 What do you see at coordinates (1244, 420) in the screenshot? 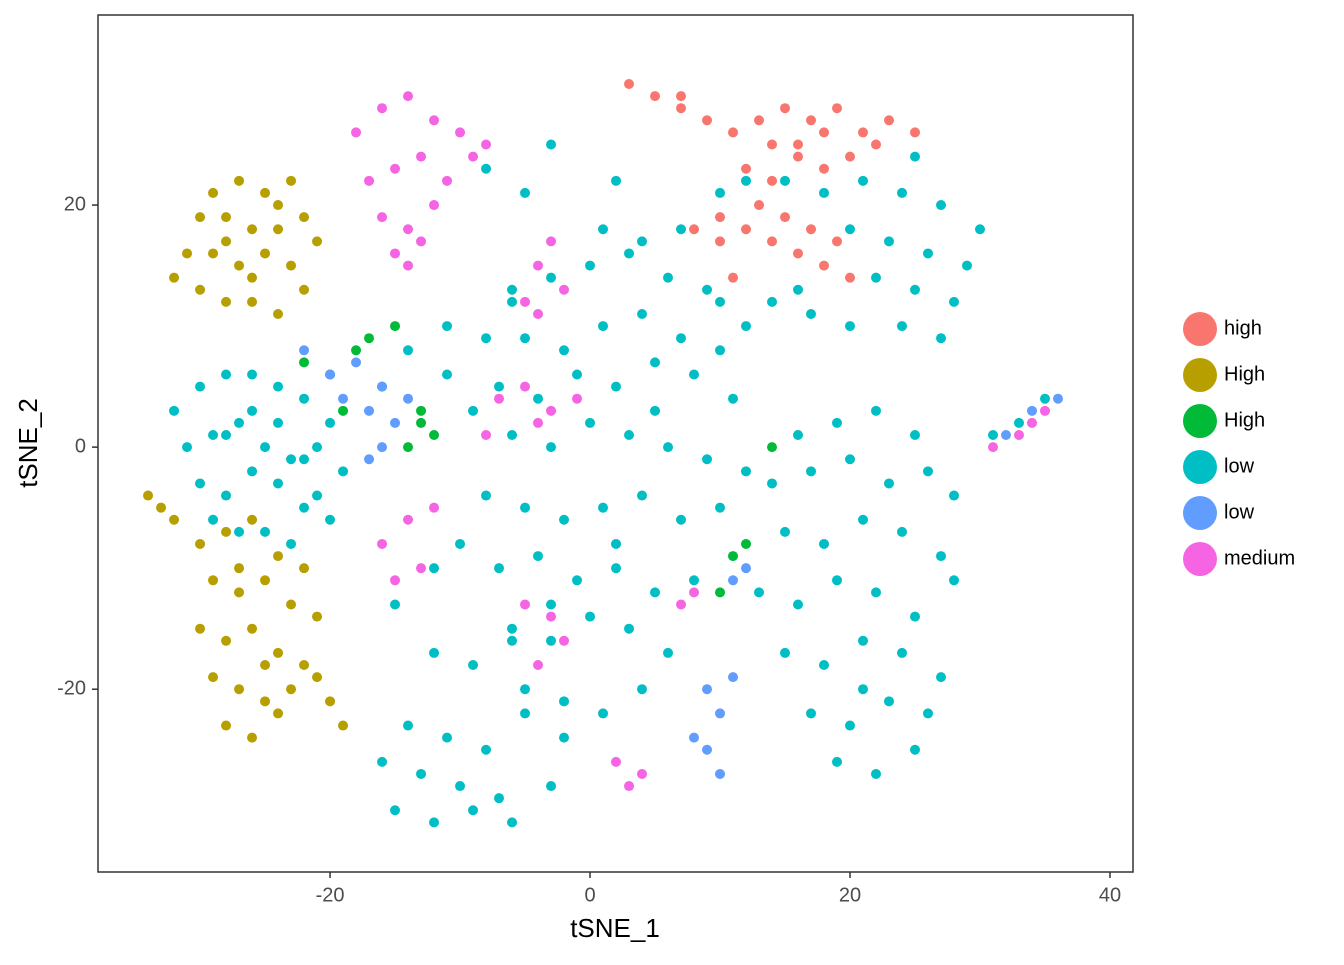
I see `legend-label: High` at bounding box center [1244, 420].